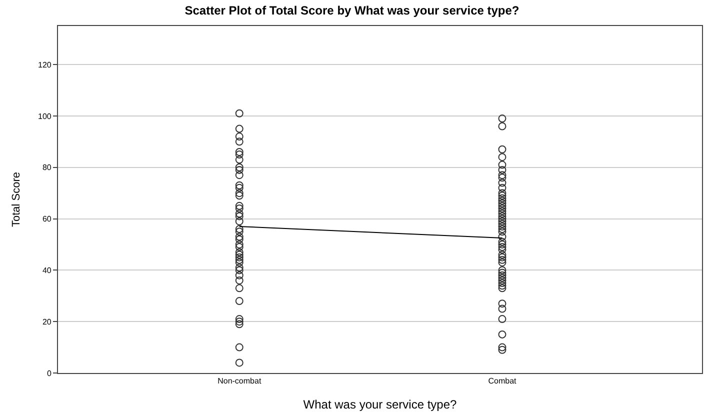 This screenshot has height=418, width=704. What do you see at coordinates (352, 11) in the screenshot?
I see `chart-title: Scatter Plot of Total Score by What was your service type?` at bounding box center [352, 11].